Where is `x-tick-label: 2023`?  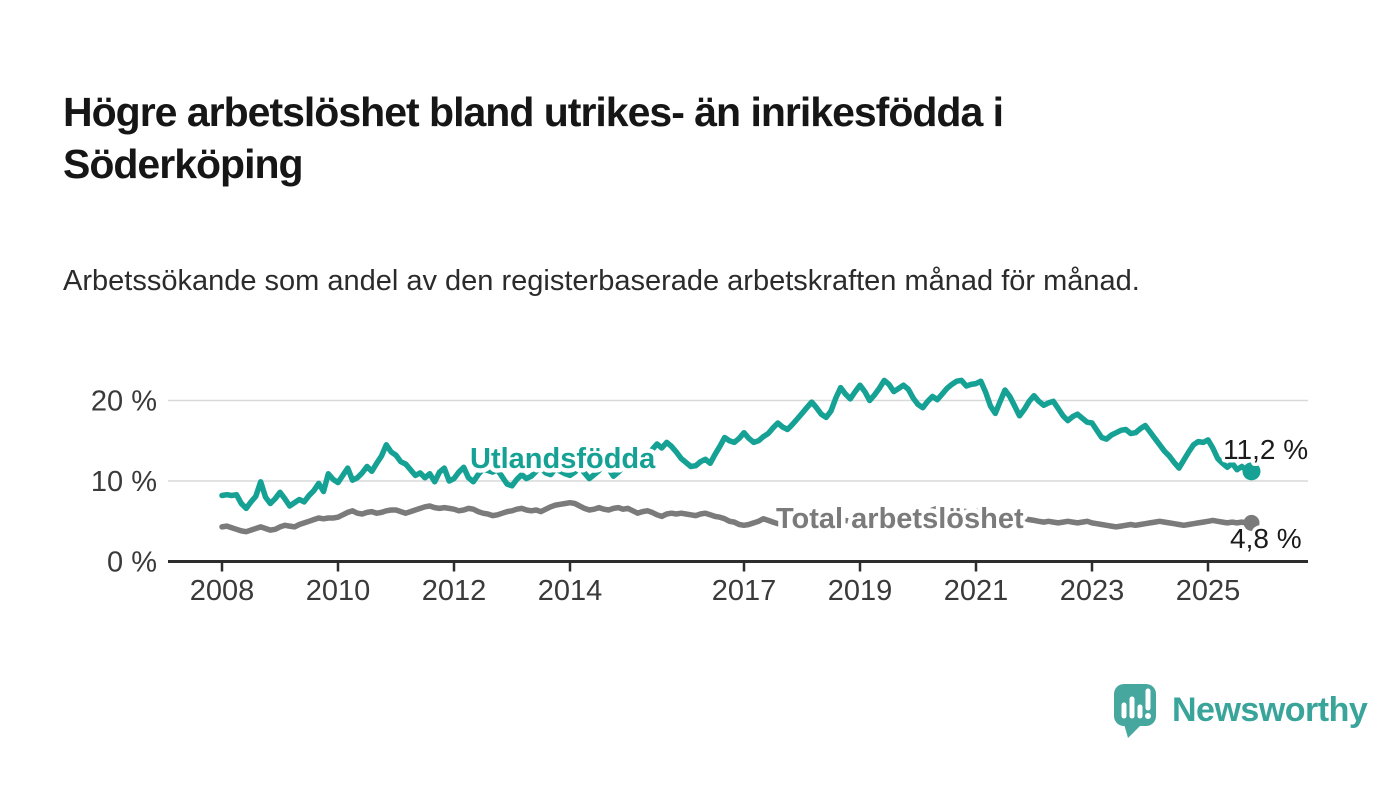
x-tick-label: 2023 is located at coordinates (1092, 591).